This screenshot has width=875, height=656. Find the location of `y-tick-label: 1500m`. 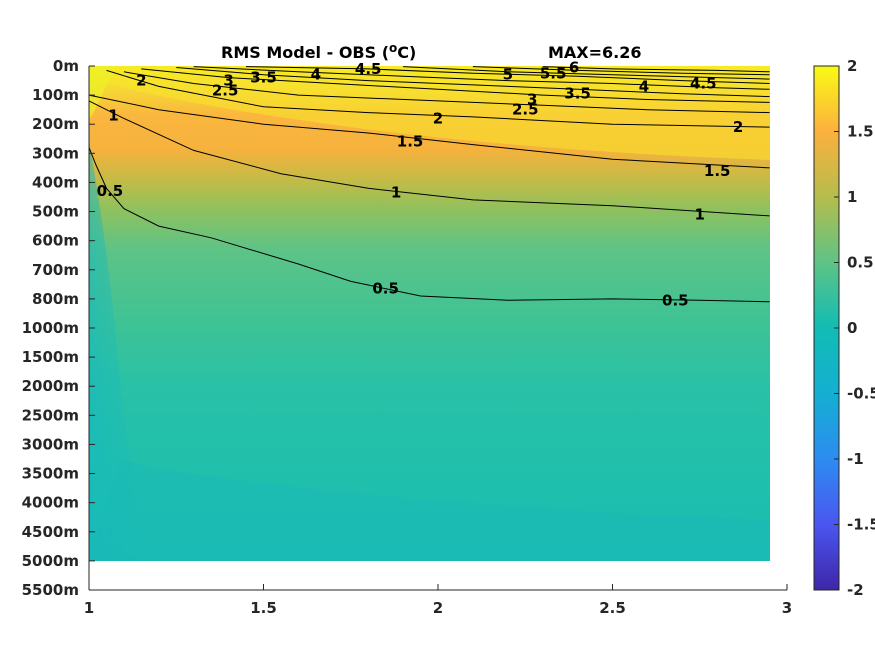

y-tick-label: 1500m is located at coordinates (50, 357).